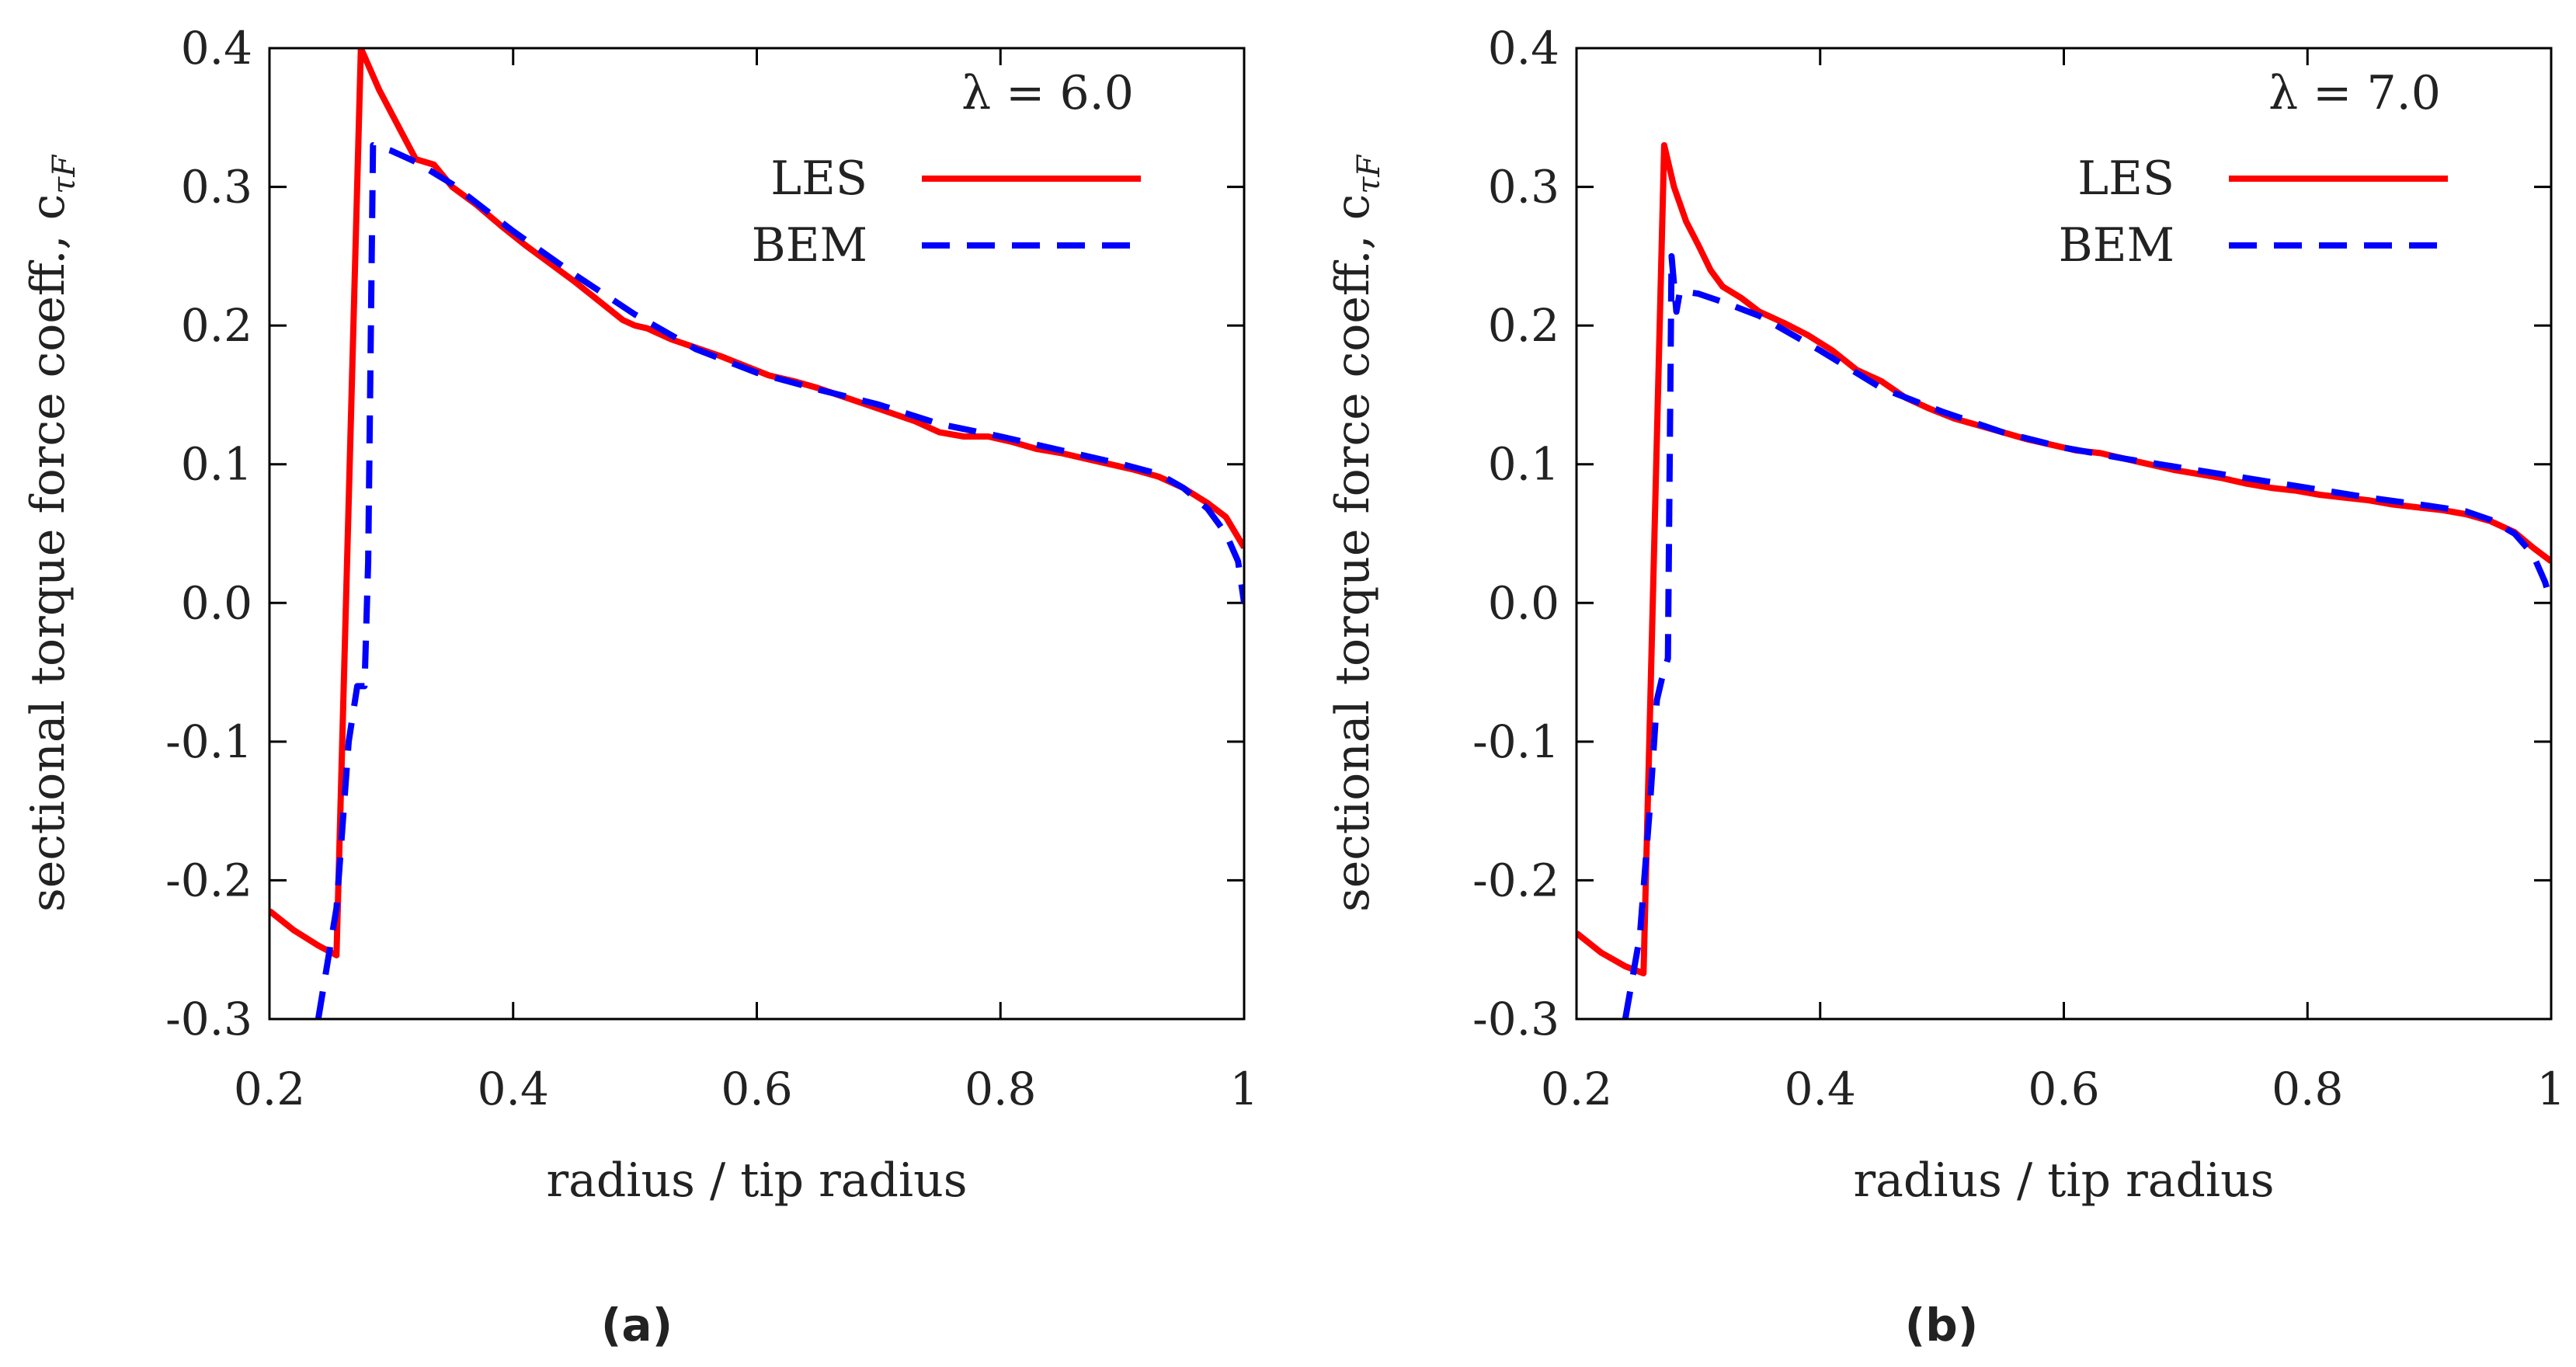  Describe the element at coordinates (2354, 93) in the screenshot. I see `lambda-annotation: λ = 7.0` at that location.